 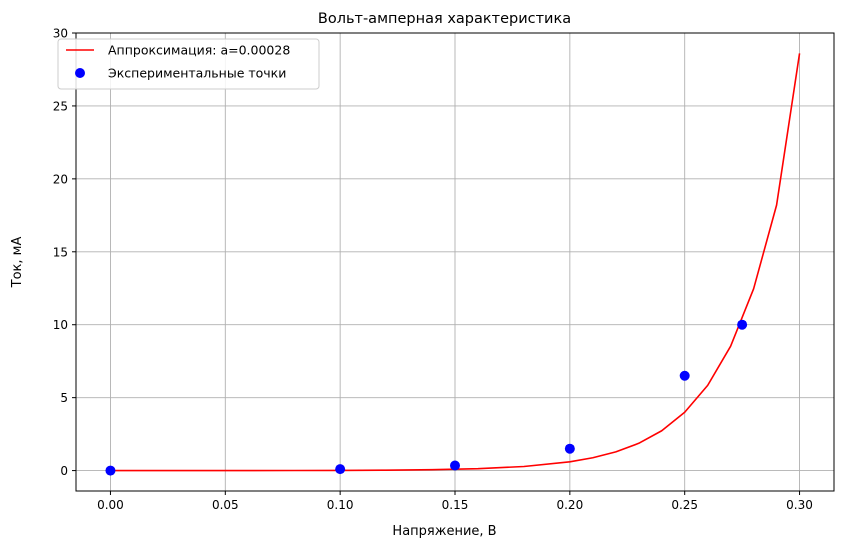 What do you see at coordinates (64, 398) in the screenshot?
I see `y-tick-label: 5` at bounding box center [64, 398].